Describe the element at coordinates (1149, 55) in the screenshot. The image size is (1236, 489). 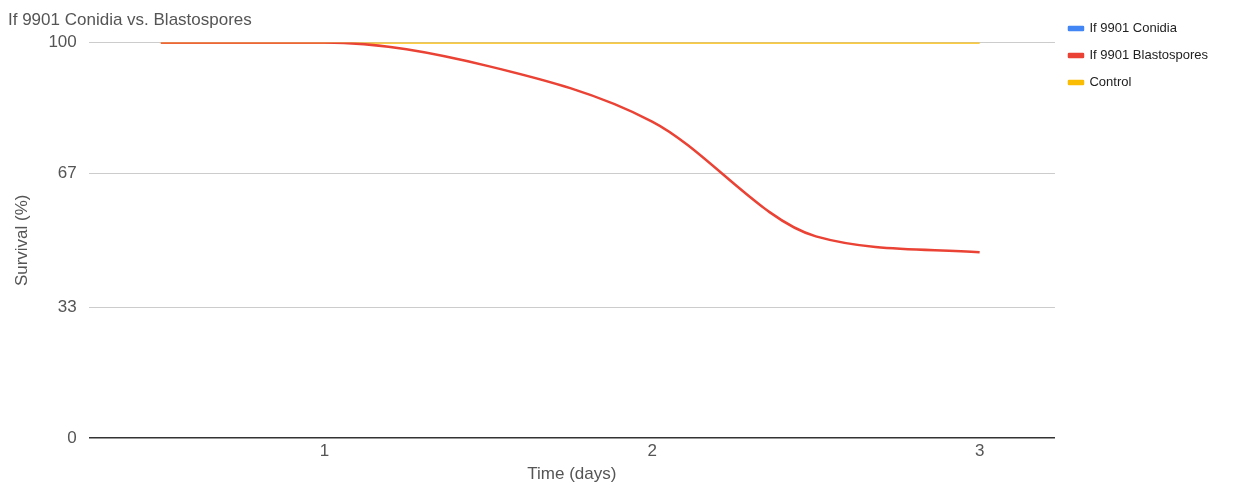
I see `legend-label: If 9901 Blastospores` at that location.